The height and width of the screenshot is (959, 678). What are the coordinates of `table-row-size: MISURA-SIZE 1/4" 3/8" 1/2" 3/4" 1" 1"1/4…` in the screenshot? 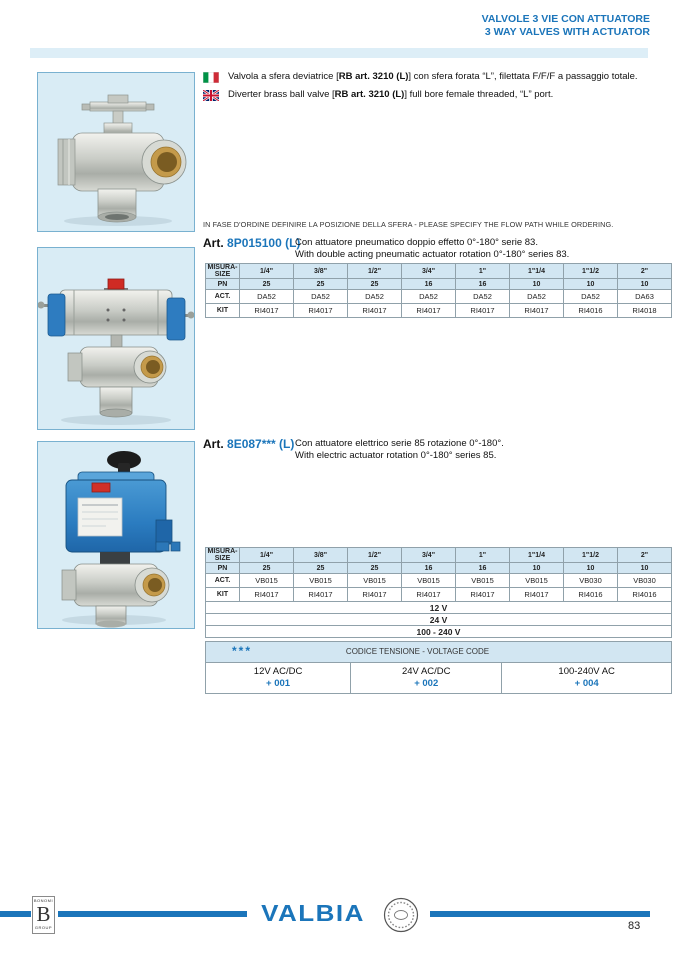 It's located at (438, 271).